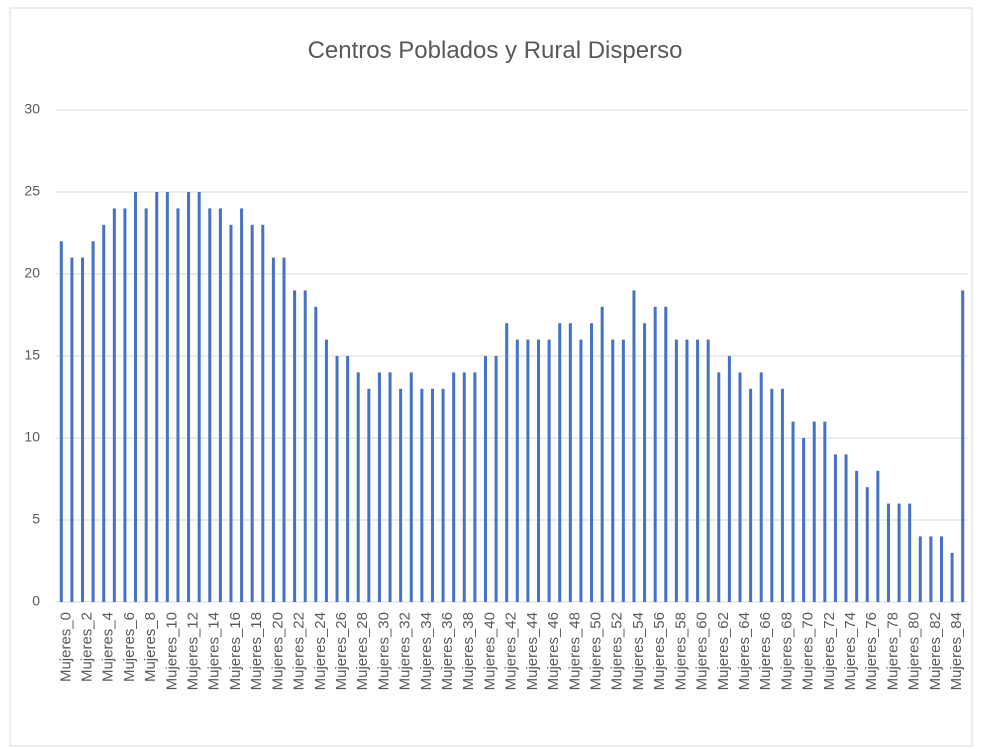 This screenshot has width=981, height=749. What do you see at coordinates (362, 651) in the screenshot?
I see `x-tick-label: Mujeres_28` at bounding box center [362, 651].